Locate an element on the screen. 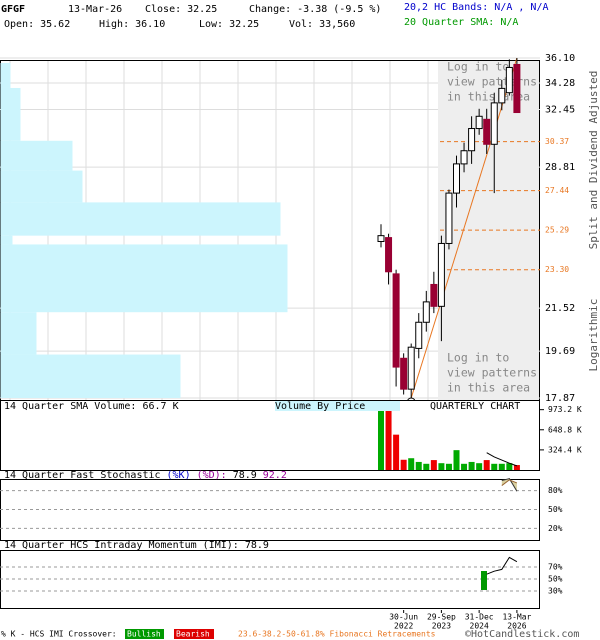 Image resolution: width=600 pixels, height=640 pixels. y-tick-label: 70% is located at coordinates (555, 567).